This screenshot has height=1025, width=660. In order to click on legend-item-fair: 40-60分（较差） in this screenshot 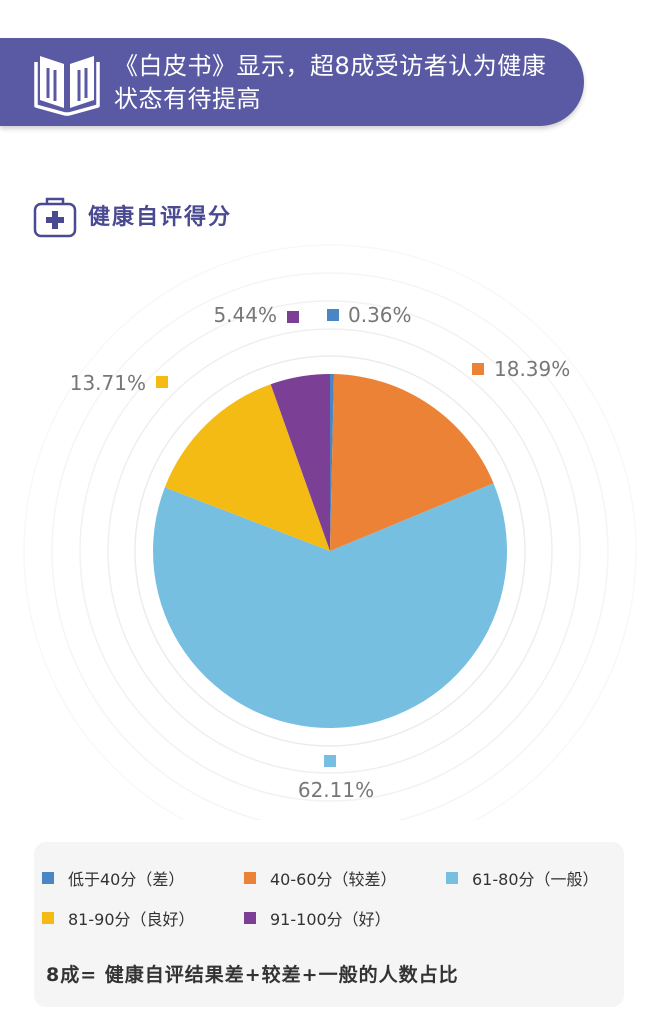, I will do `click(320, 878)`.